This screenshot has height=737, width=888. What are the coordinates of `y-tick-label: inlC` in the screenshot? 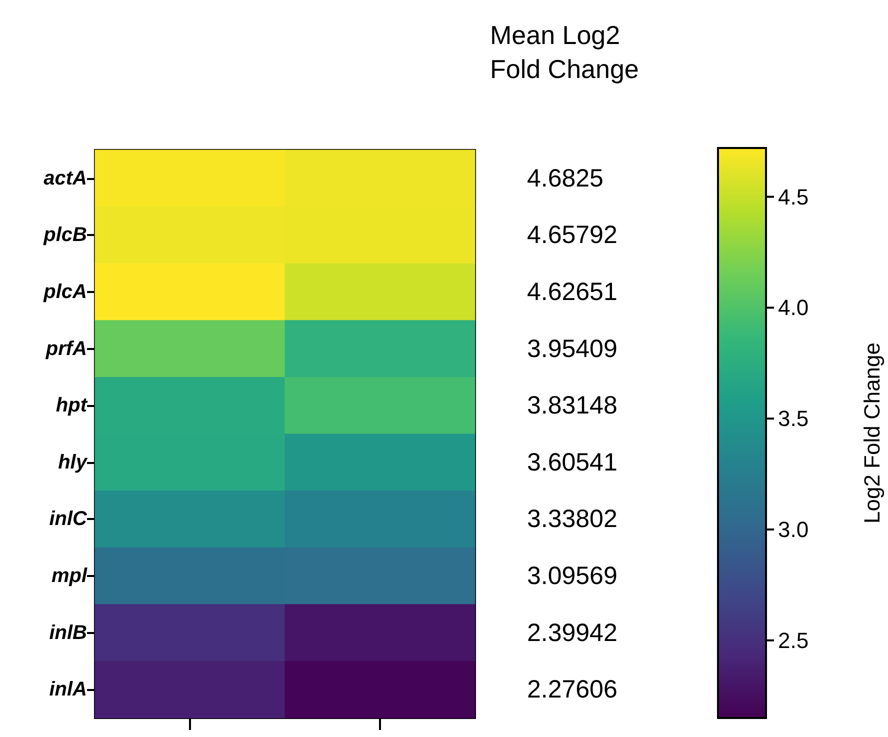 It's located at (68, 519).